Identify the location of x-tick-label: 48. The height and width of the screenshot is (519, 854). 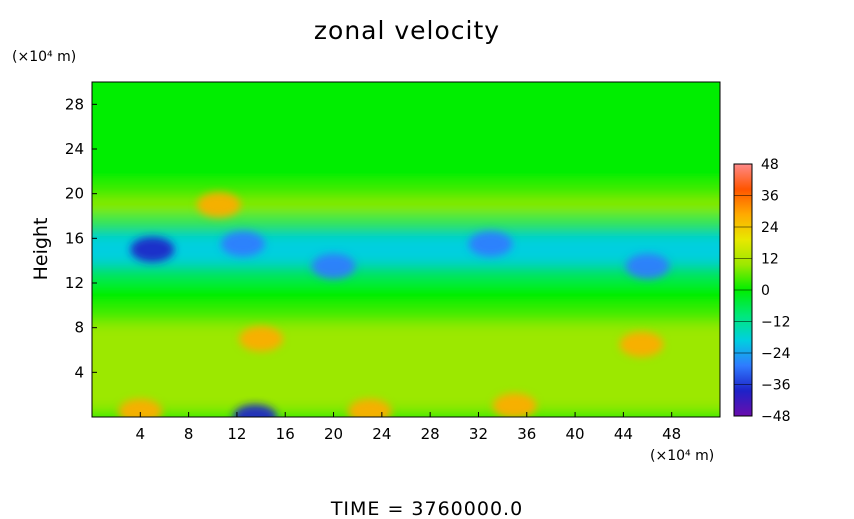
(671, 434).